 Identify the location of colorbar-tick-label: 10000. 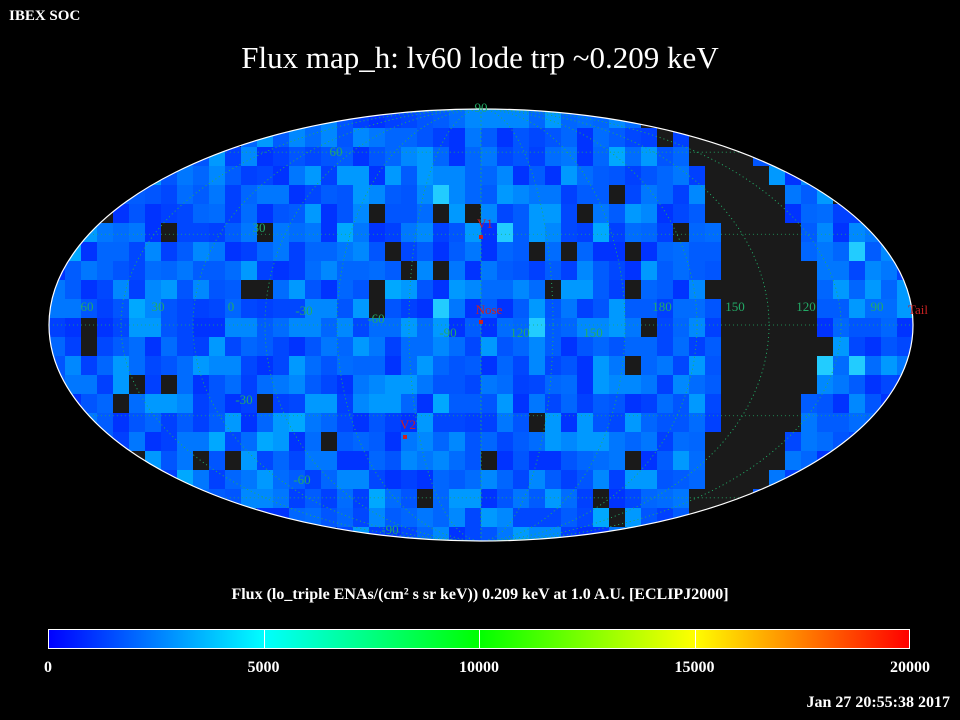
(479, 667).